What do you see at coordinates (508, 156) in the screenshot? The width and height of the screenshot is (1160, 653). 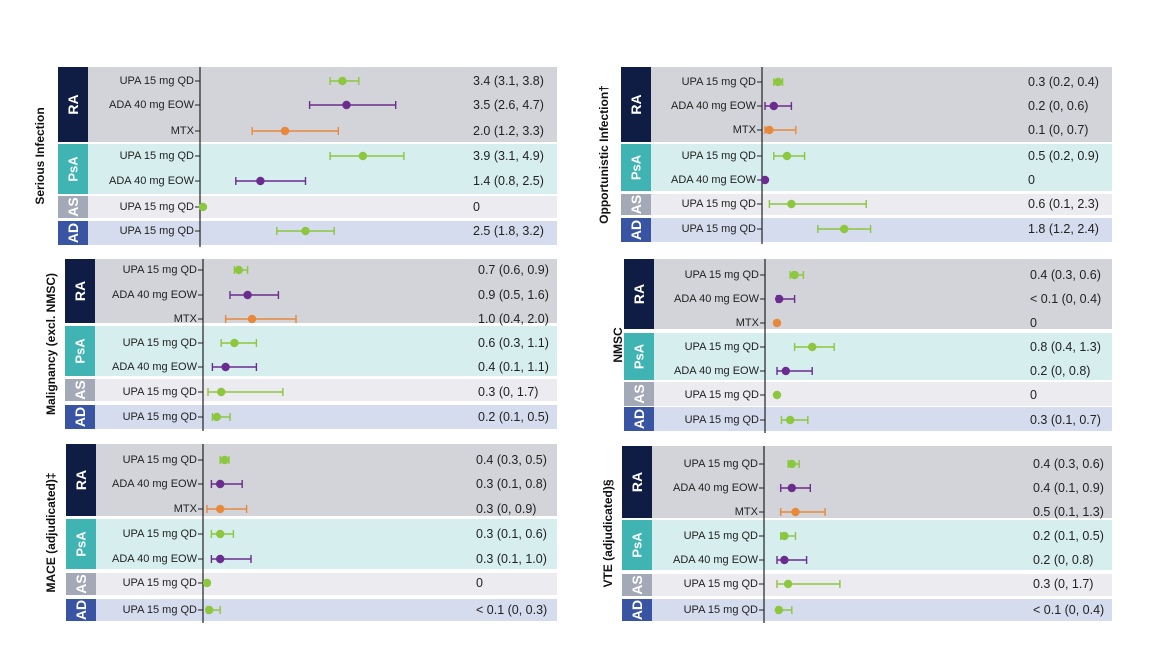 I see `ci-value-label: 3.9 (3.1, 4.9)` at bounding box center [508, 156].